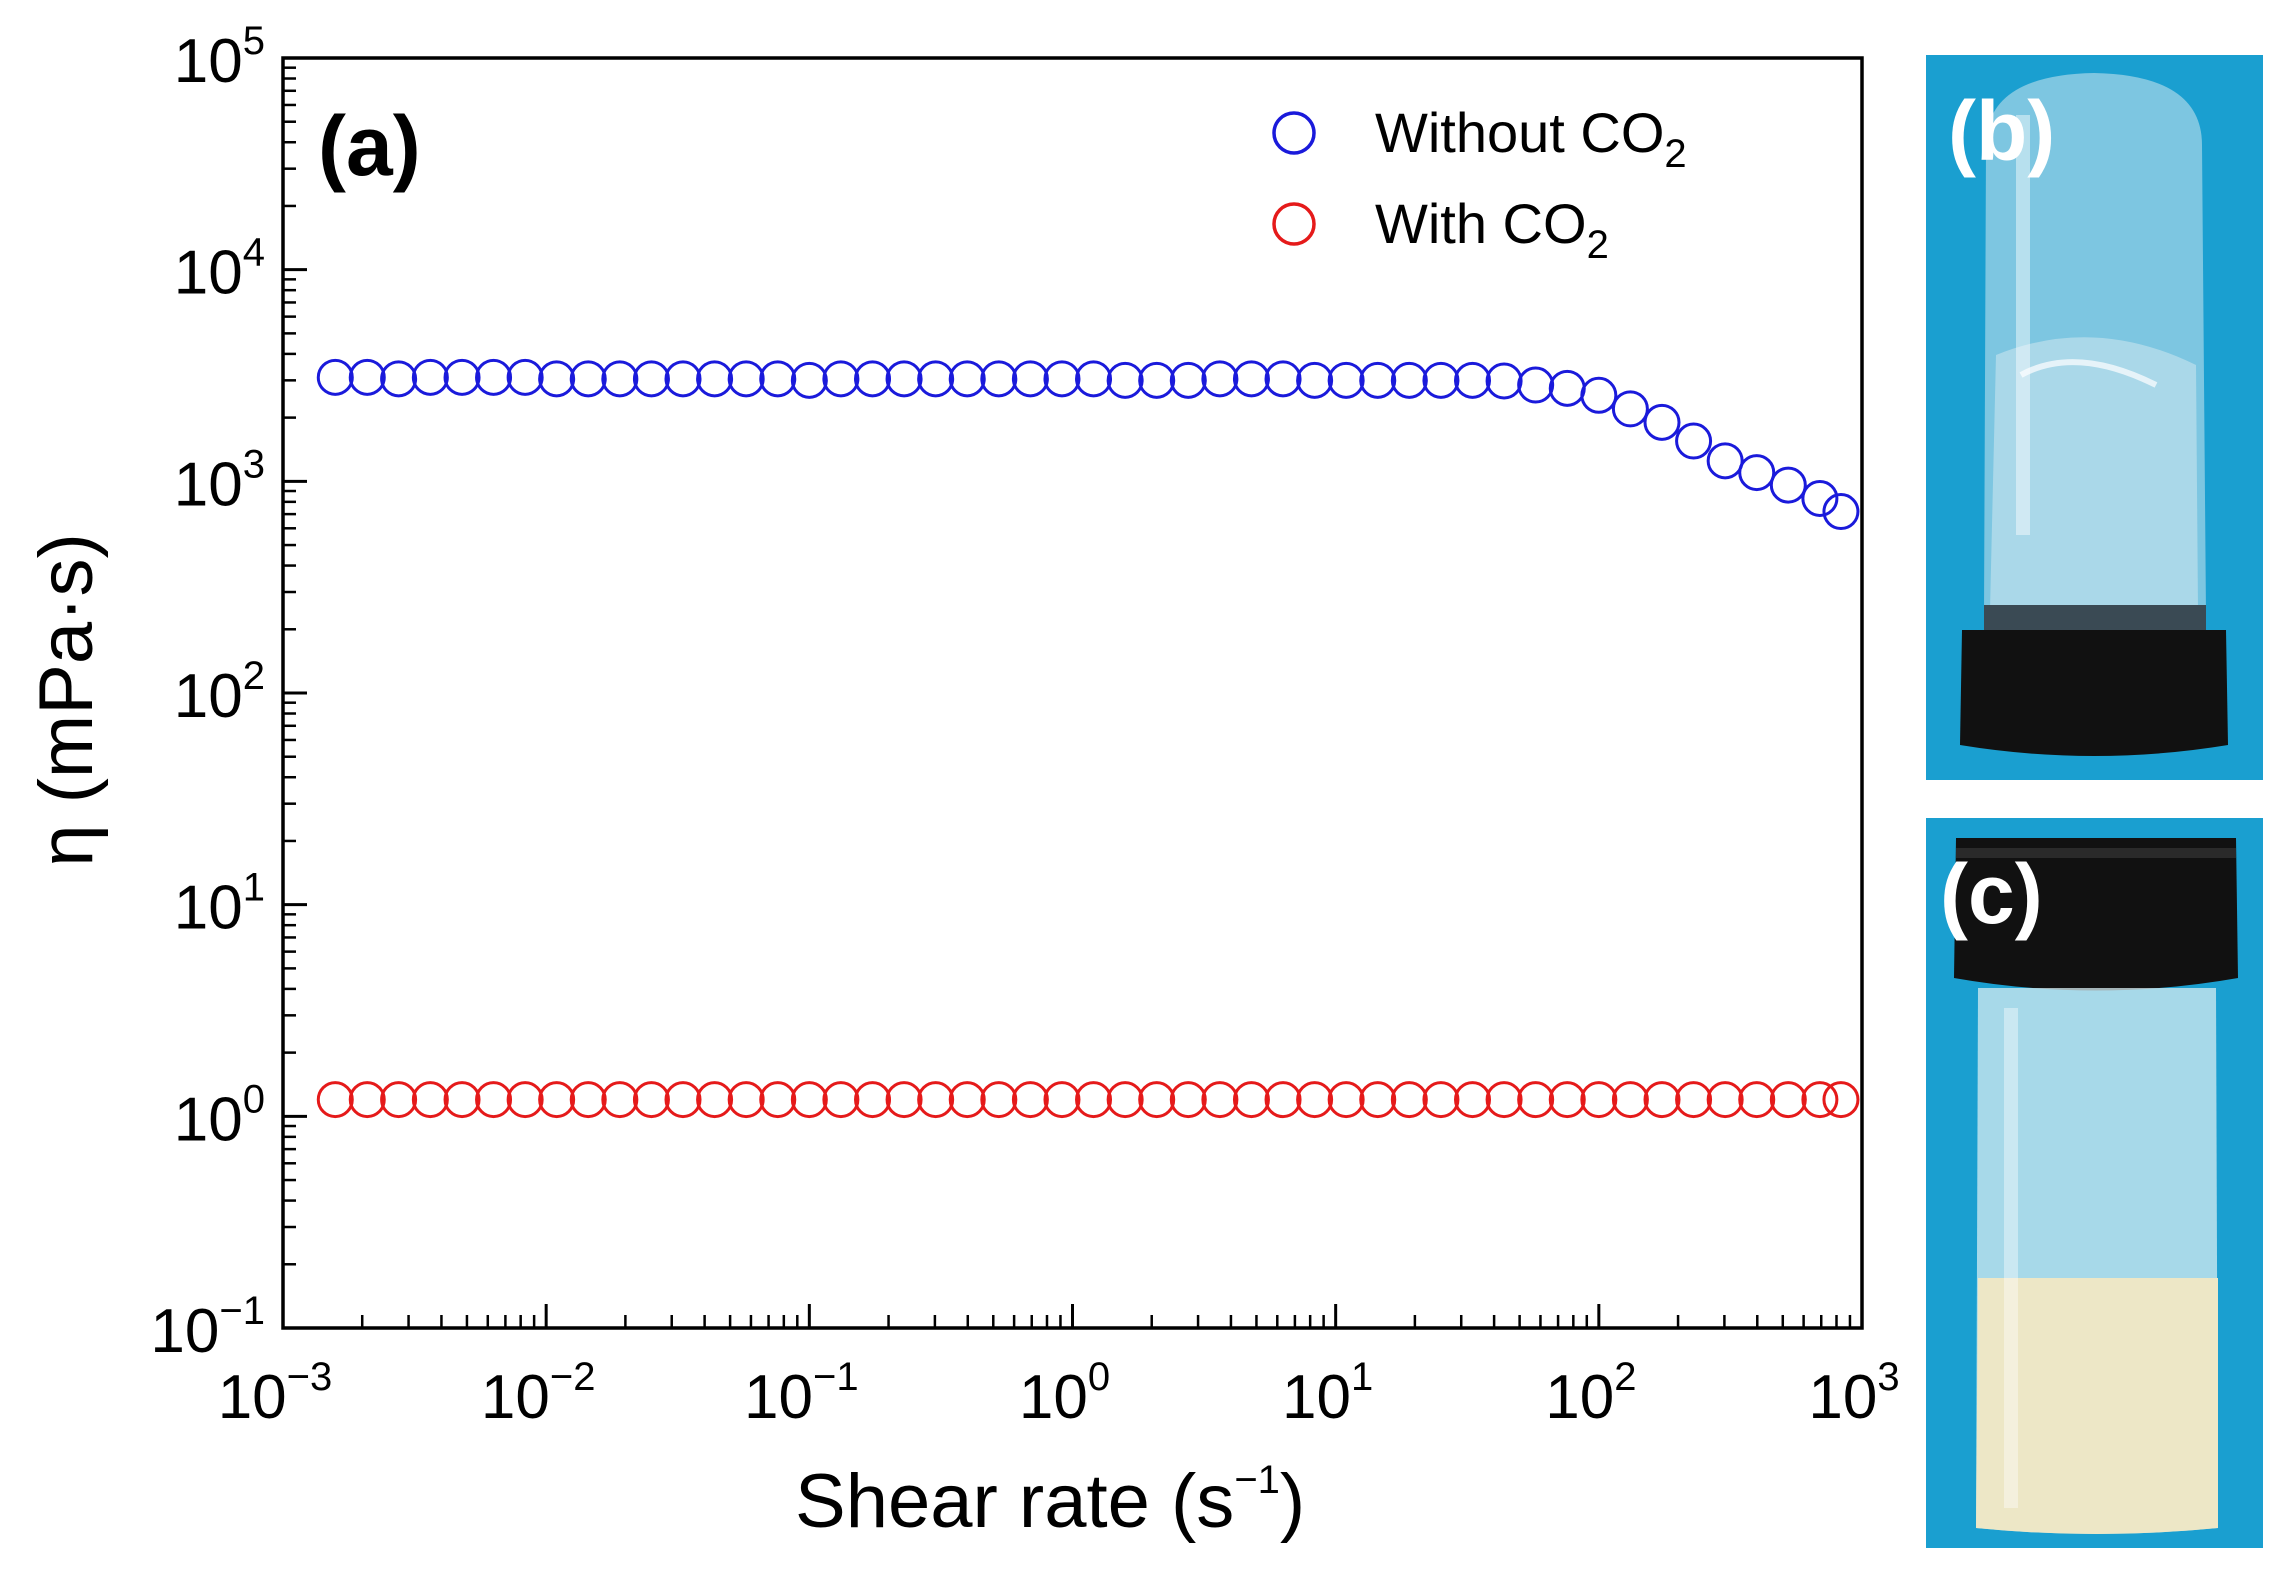 Image resolution: width=2274 pixels, height=1577 pixels. What do you see at coordinates (2094, 417) in the screenshot?
I see `photo-vial-without-co2: (b)` at bounding box center [2094, 417].